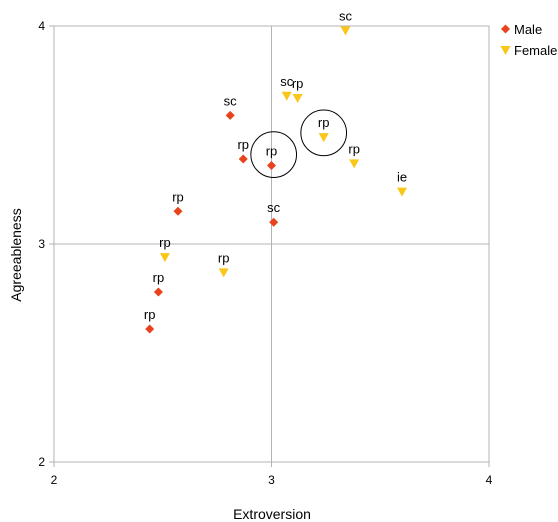  I want to click on y-tick-label: 4, so click(41, 26).